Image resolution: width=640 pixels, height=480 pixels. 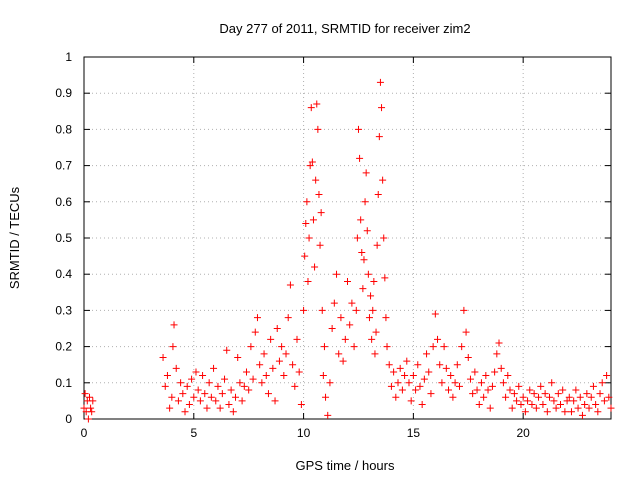 I want to click on y-tick-label: 1, so click(x=68, y=57).